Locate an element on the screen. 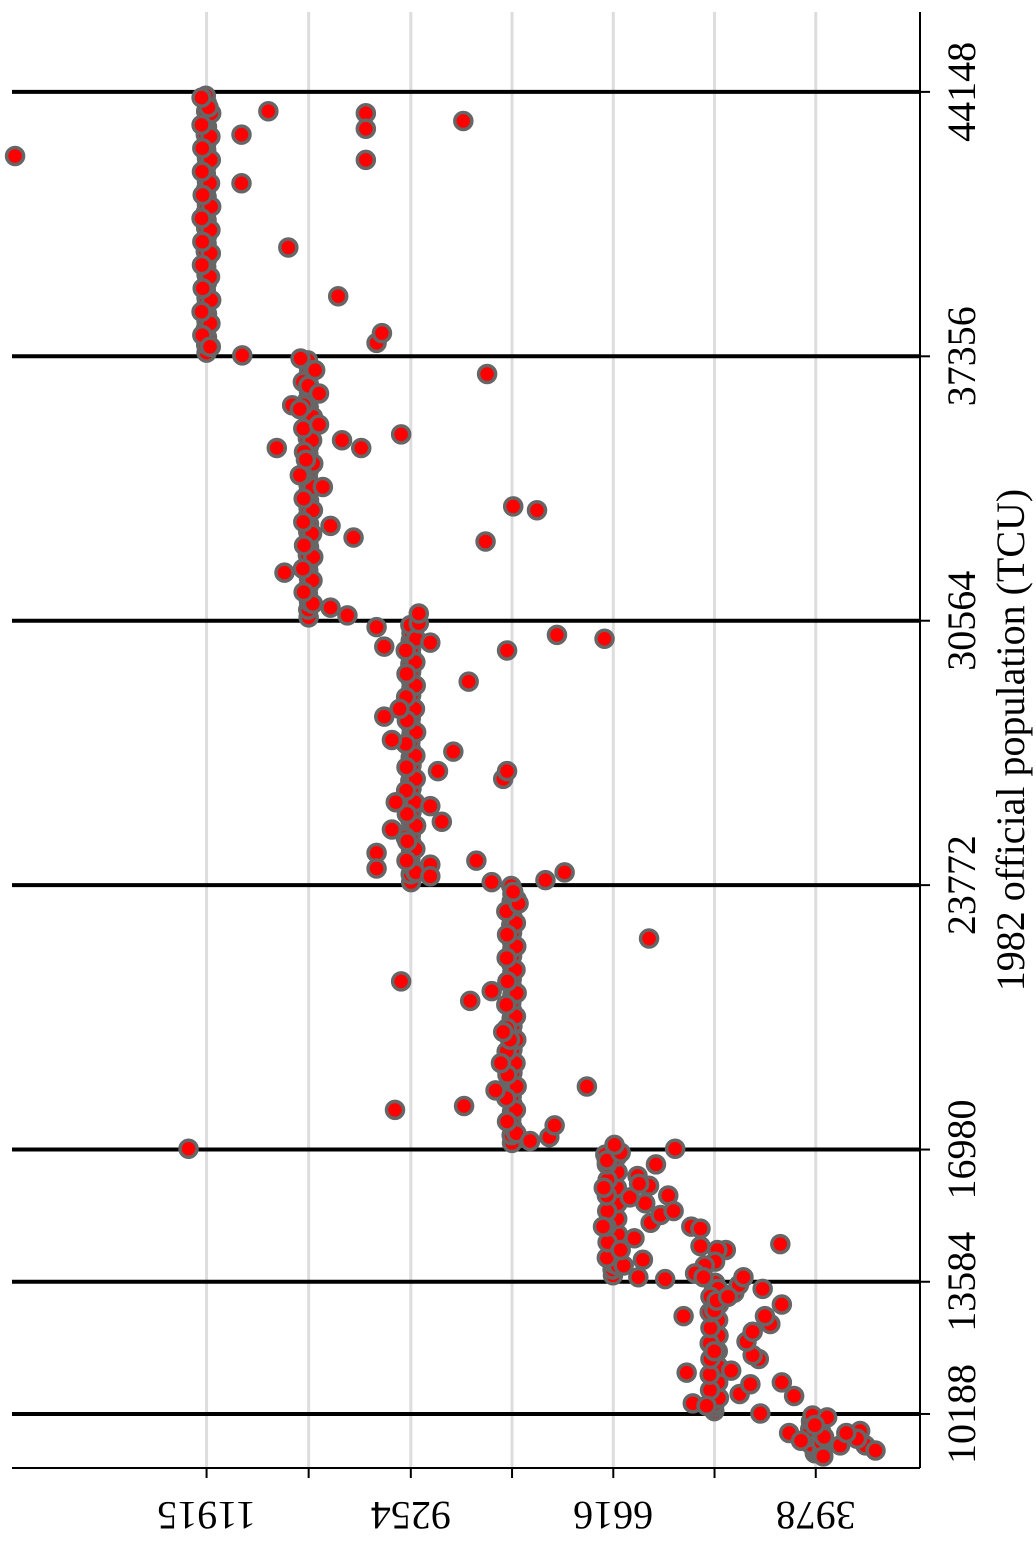 Image resolution: width=1036 pixels, height=1543 pixels. x-tick-label: 30564 is located at coordinates (961, 621).